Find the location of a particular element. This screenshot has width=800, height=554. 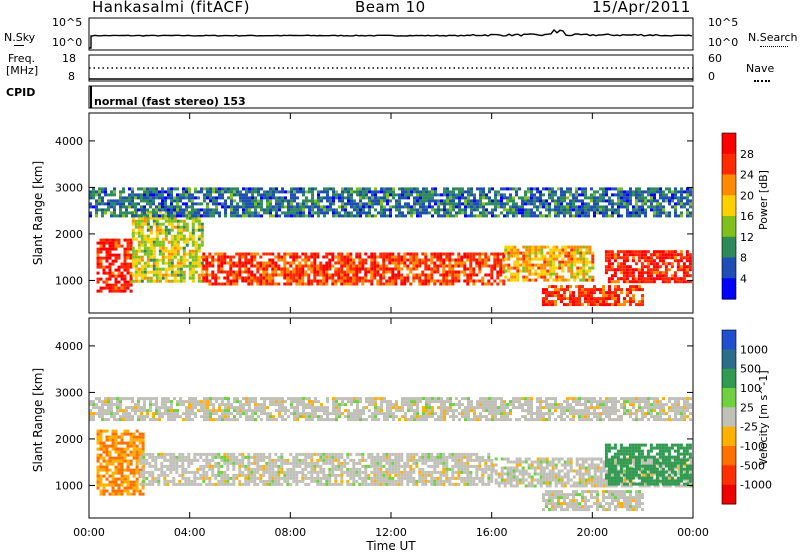

velocity-colorbar-tick: -100 is located at coordinates (752, 446).